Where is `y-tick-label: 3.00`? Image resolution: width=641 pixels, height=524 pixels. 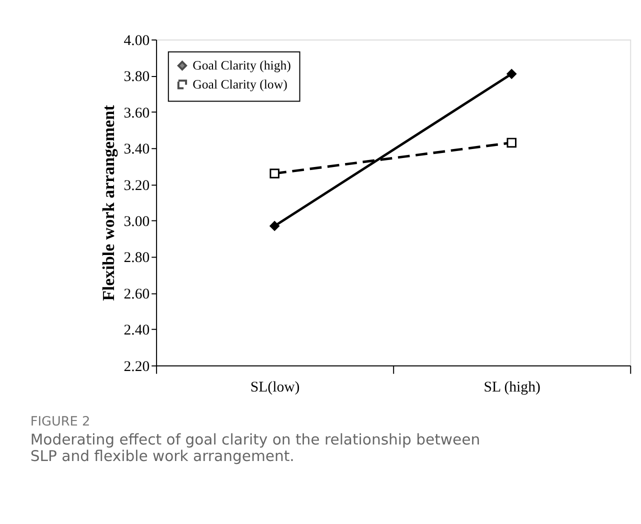 y-tick-label: 3.00 is located at coordinates (137, 222).